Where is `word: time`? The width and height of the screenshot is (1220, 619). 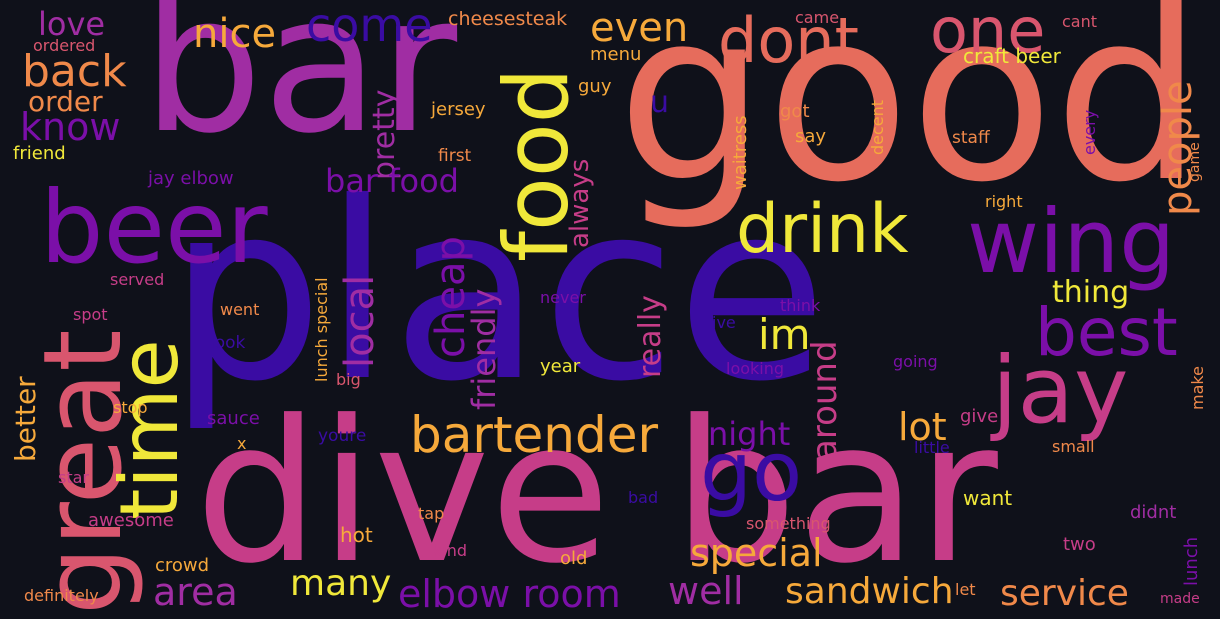
word: time is located at coordinates (149, 429).